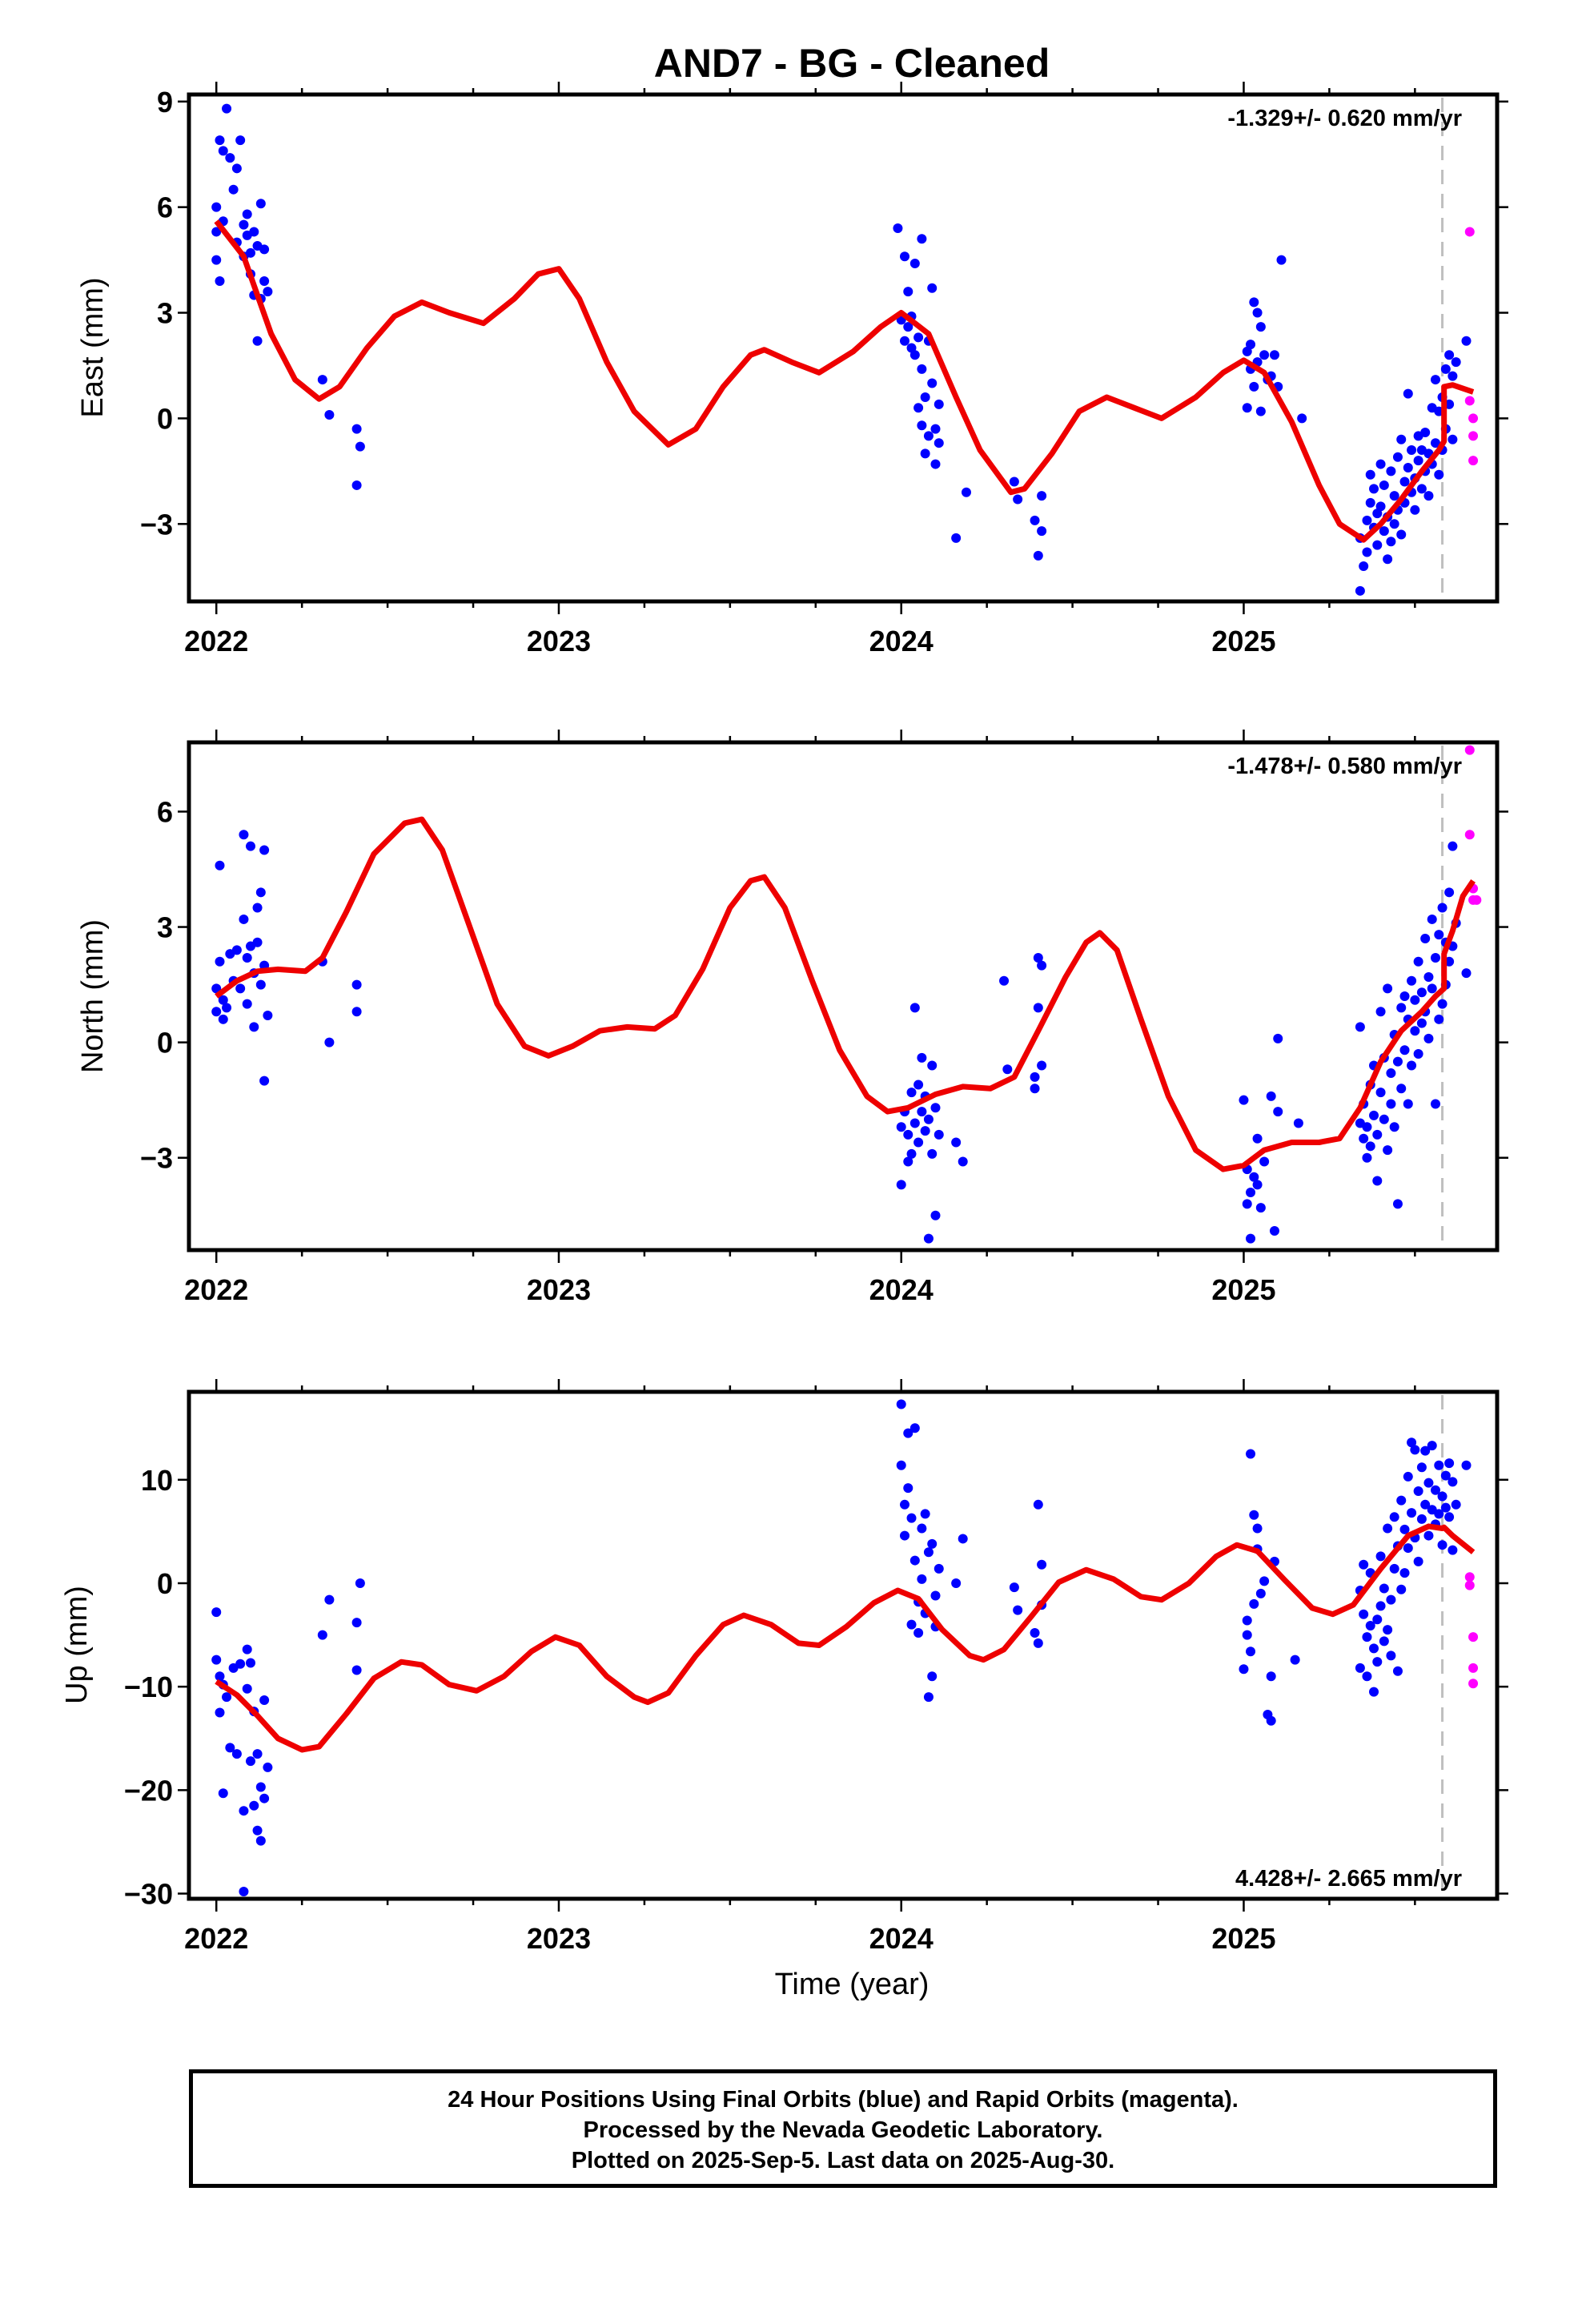 This screenshot has width=1582, height=2324. What do you see at coordinates (148, 1895) in the screenshot?
I see `up-y-tick-label: −30` at bounding box center [148, 1895].